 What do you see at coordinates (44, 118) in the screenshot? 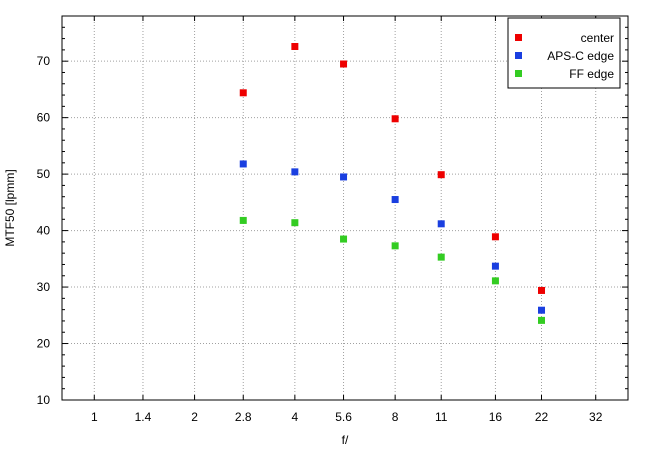
I see `y-tick-label: 60` at bounding box center [44, 118].